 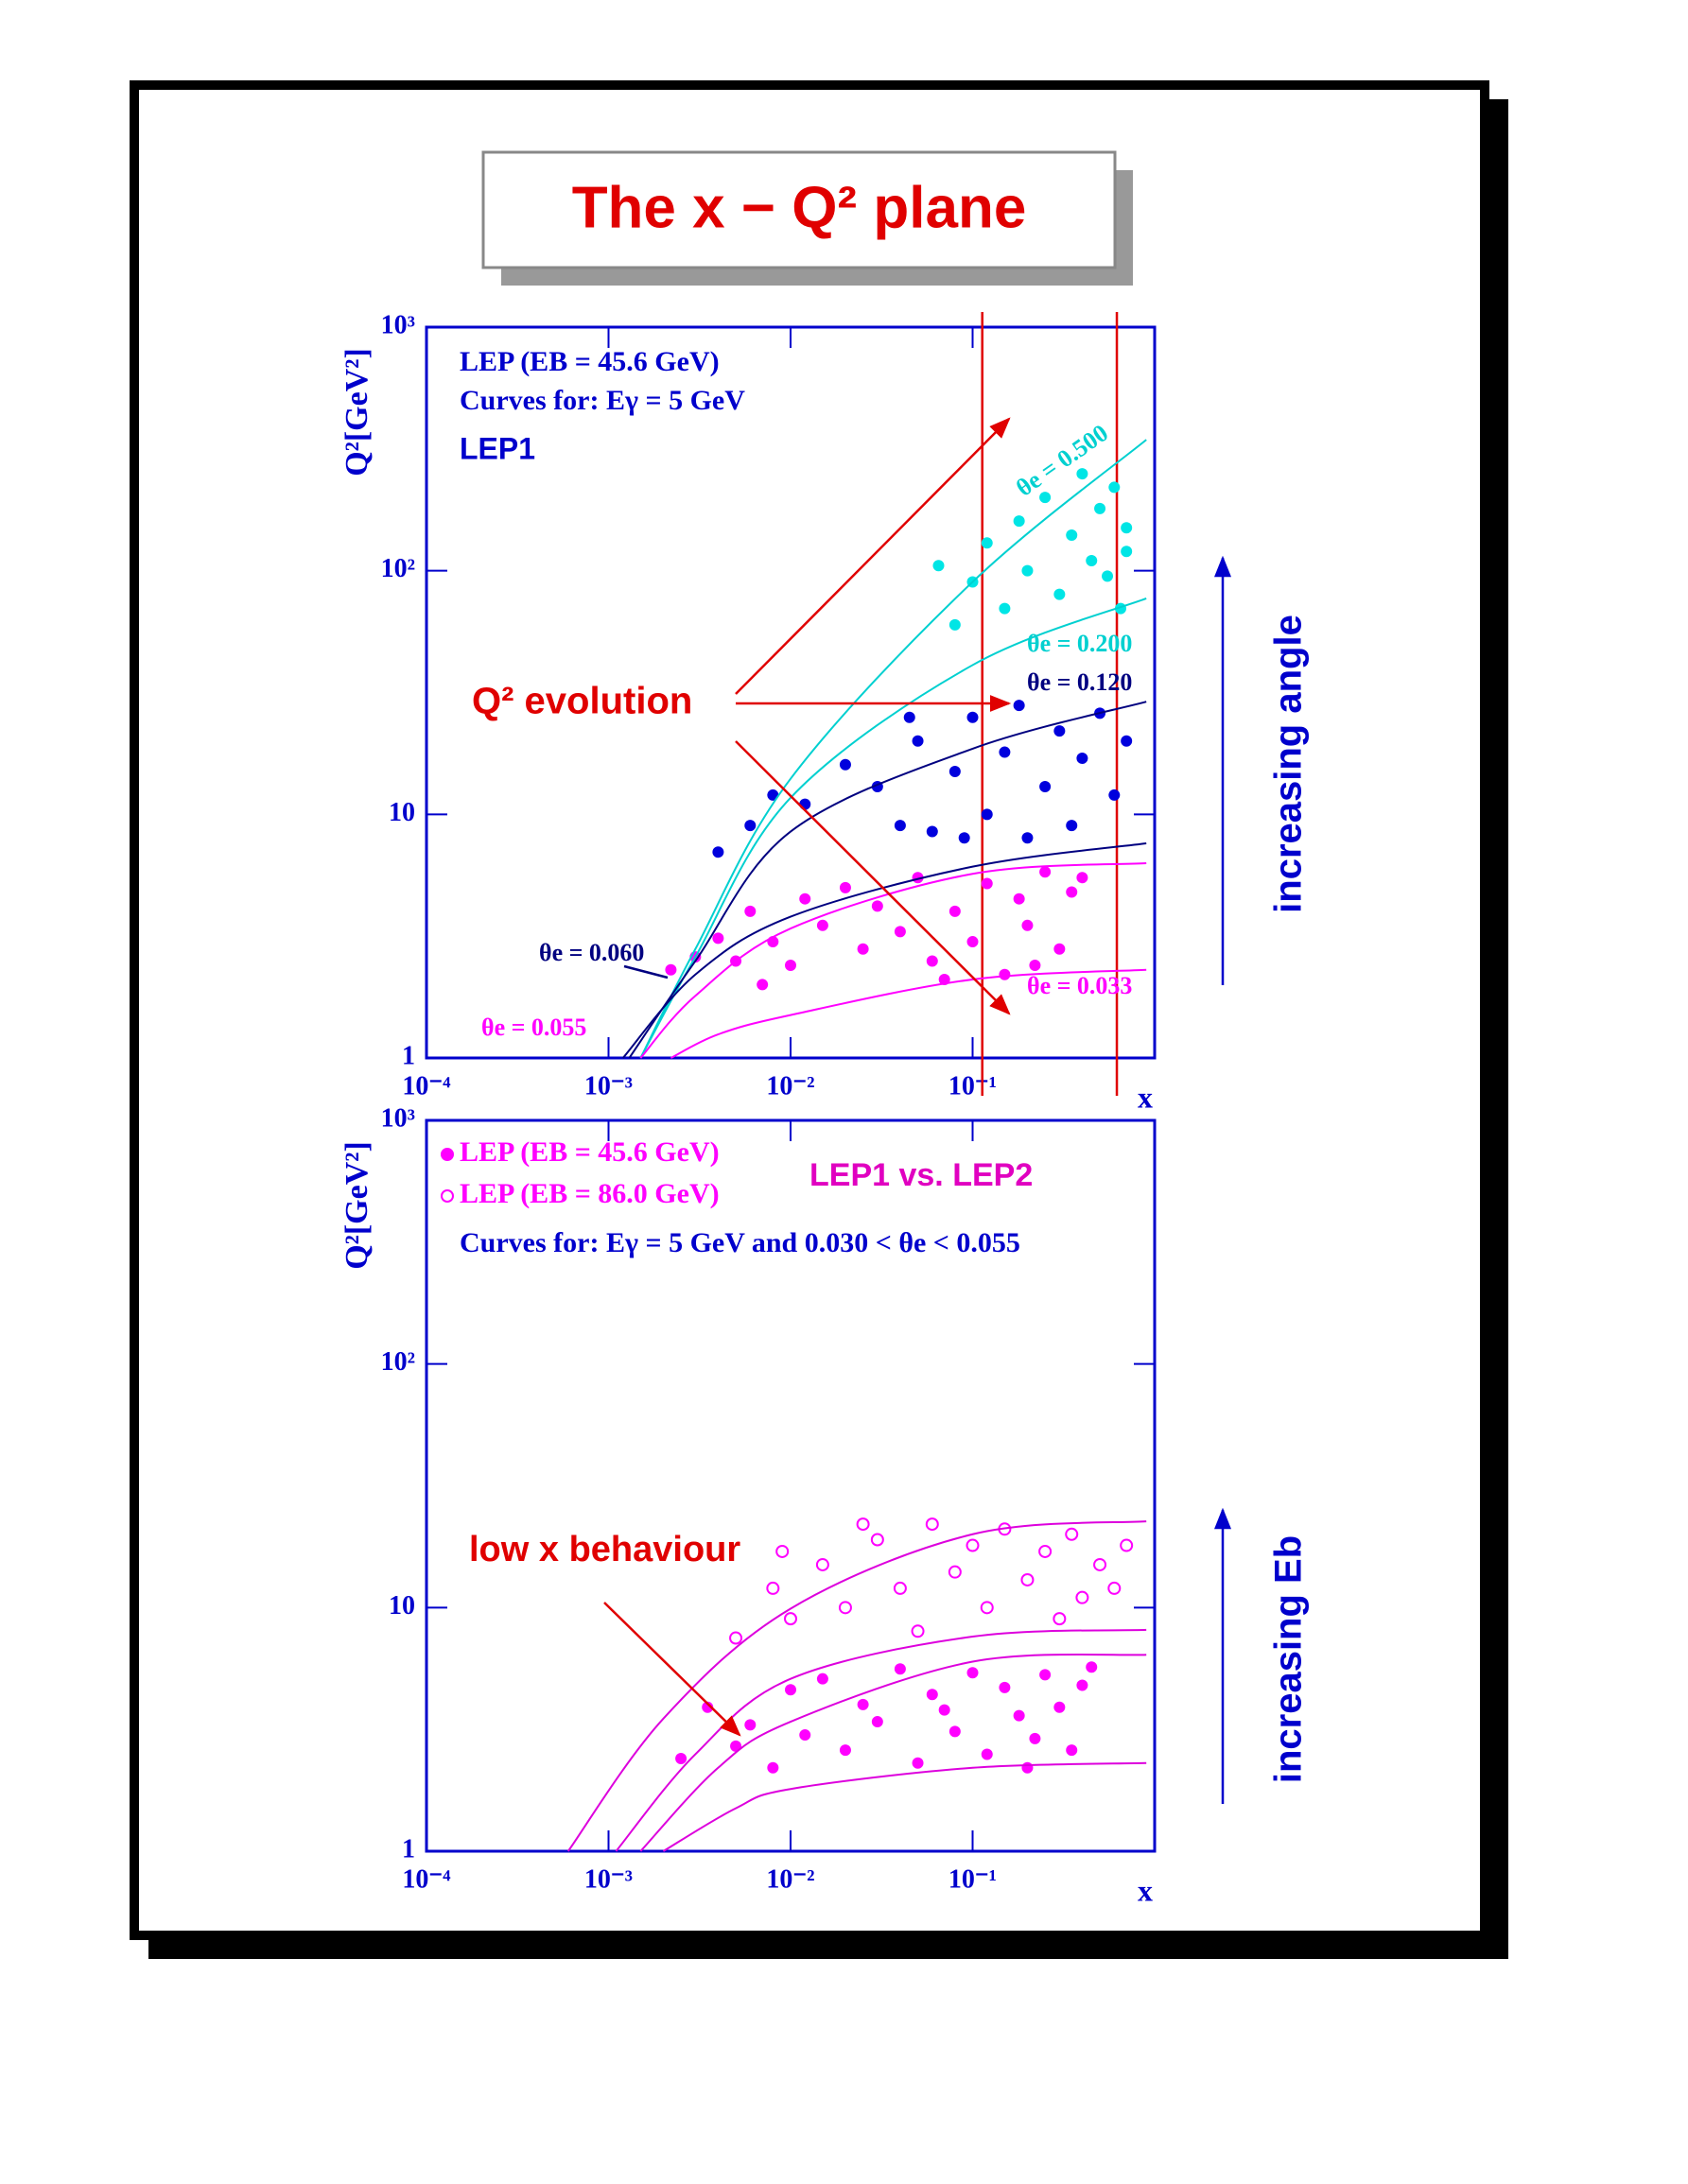 I want to click on curve-label: θe = 0.033, so click(x=1079, y=985).